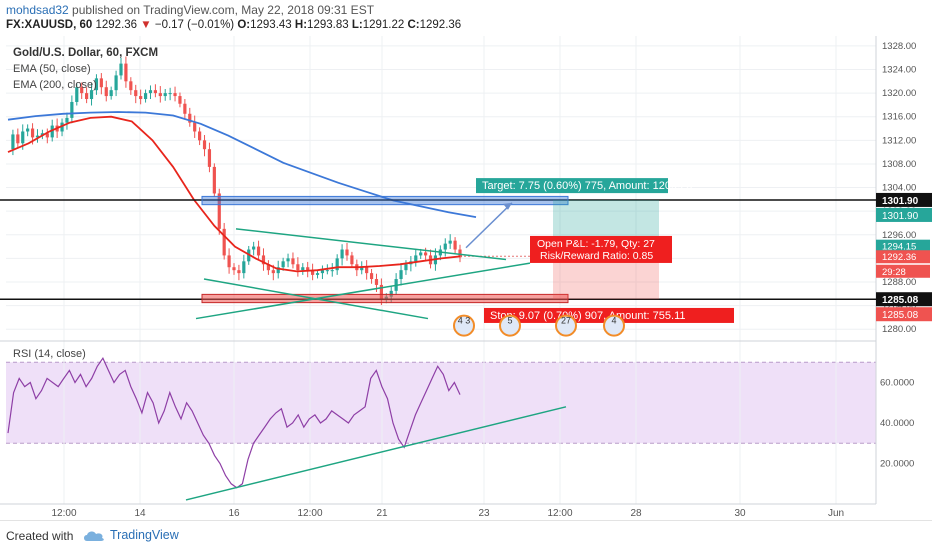 The image size is (932, 551). Describe the element at coordinates (740, 513) in the screenshot. I see `time-tick-label: 30` at that location.